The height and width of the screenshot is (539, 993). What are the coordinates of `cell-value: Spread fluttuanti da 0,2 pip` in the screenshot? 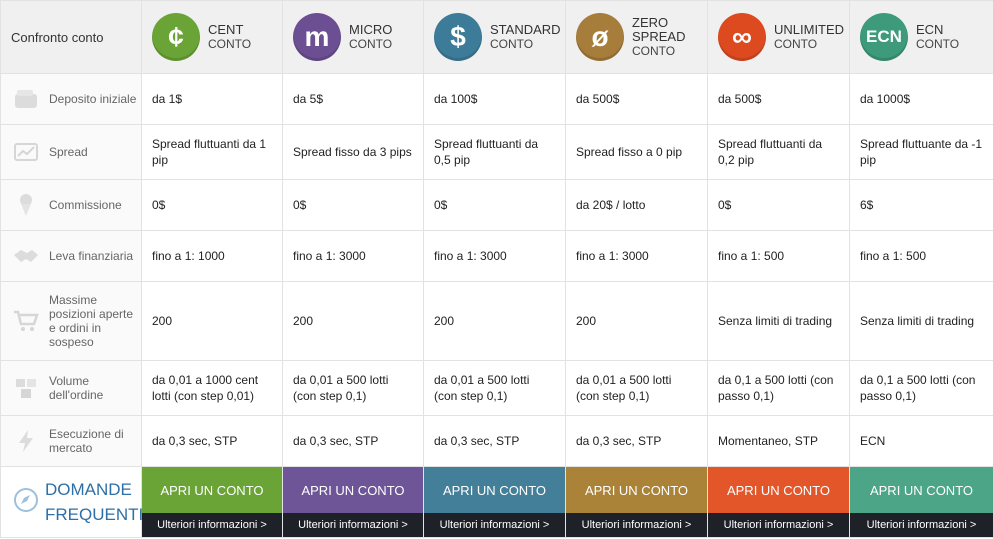 It's located at (770, 152).